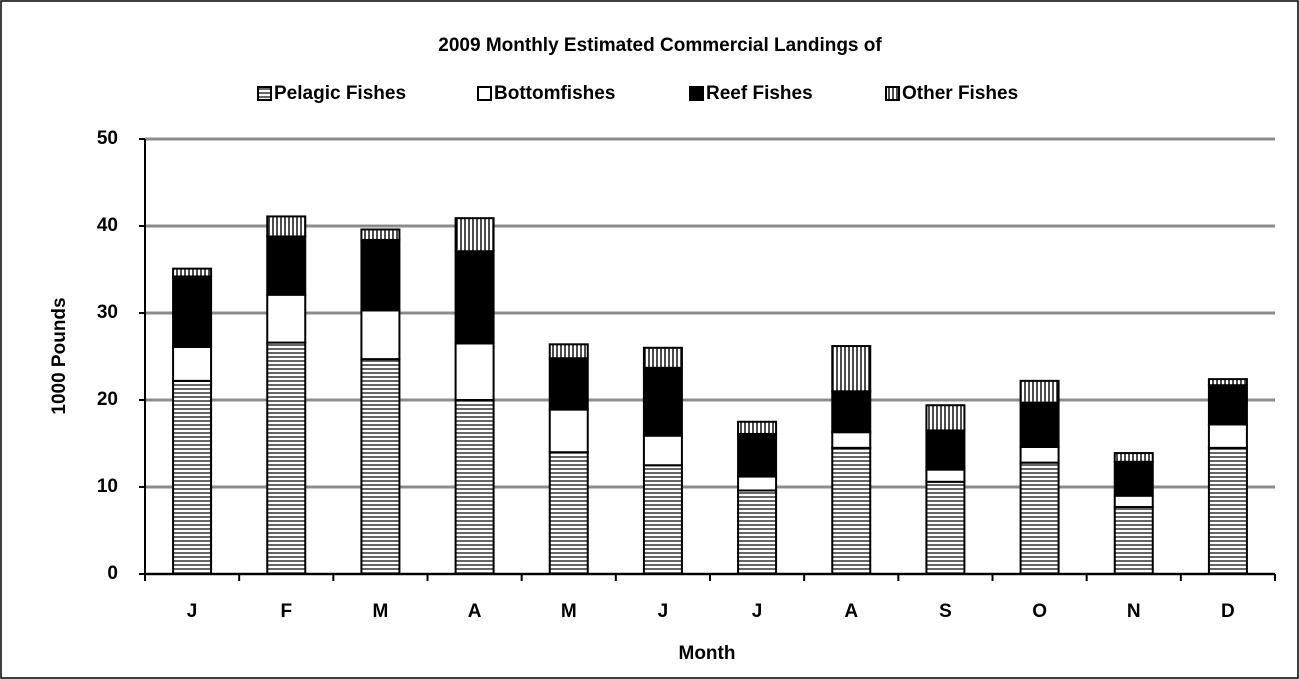 The width and height of the screenshot is (1299, 679). I want to click on x-tick-label: S, so click(945, 611).